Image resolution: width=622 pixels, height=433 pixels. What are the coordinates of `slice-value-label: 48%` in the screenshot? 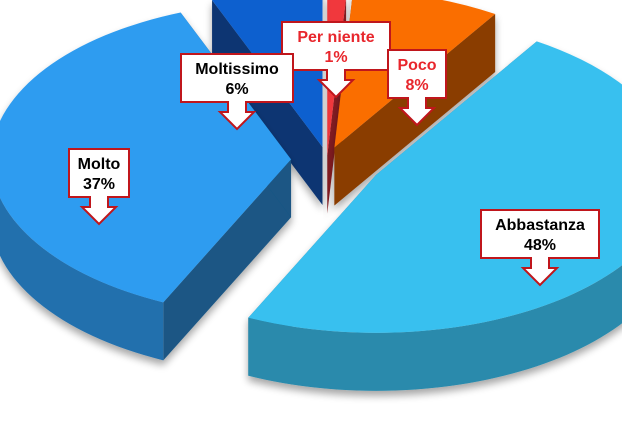 It's located at (540, 245).